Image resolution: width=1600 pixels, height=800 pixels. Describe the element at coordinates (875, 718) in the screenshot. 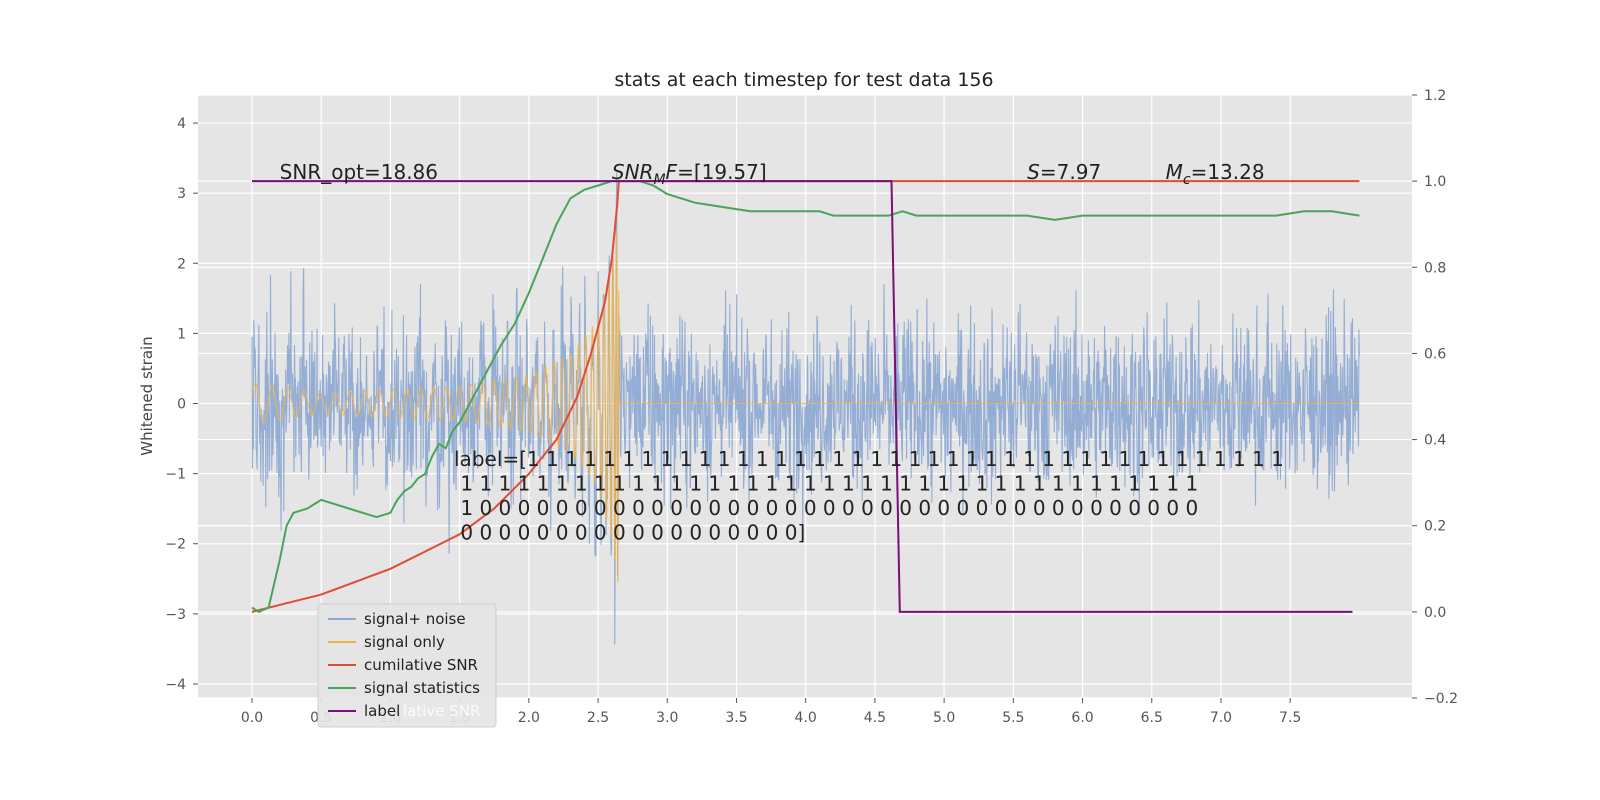

I see `x-tick-label: 4.5` at that location.